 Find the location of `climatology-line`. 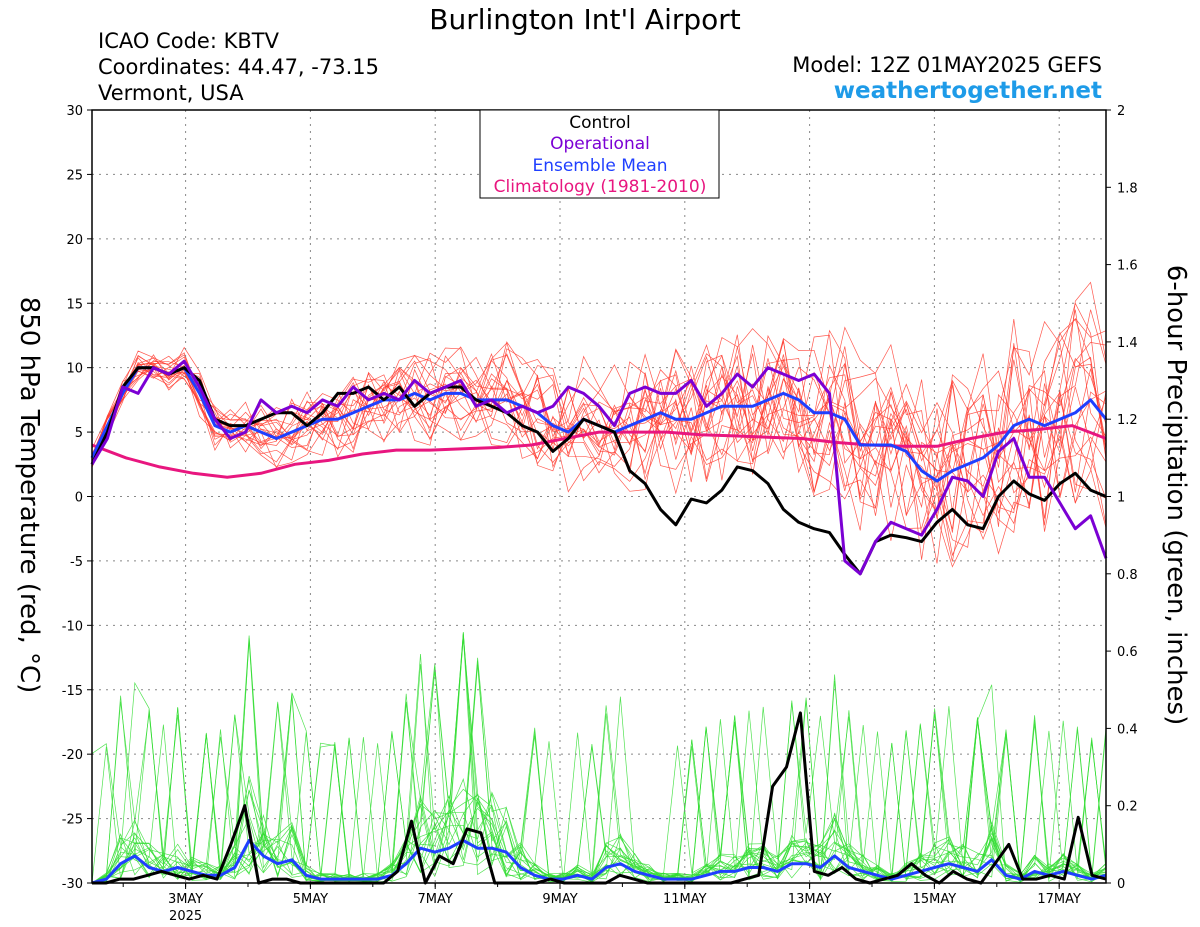

climatology-line is located at coordinates (599, 451).